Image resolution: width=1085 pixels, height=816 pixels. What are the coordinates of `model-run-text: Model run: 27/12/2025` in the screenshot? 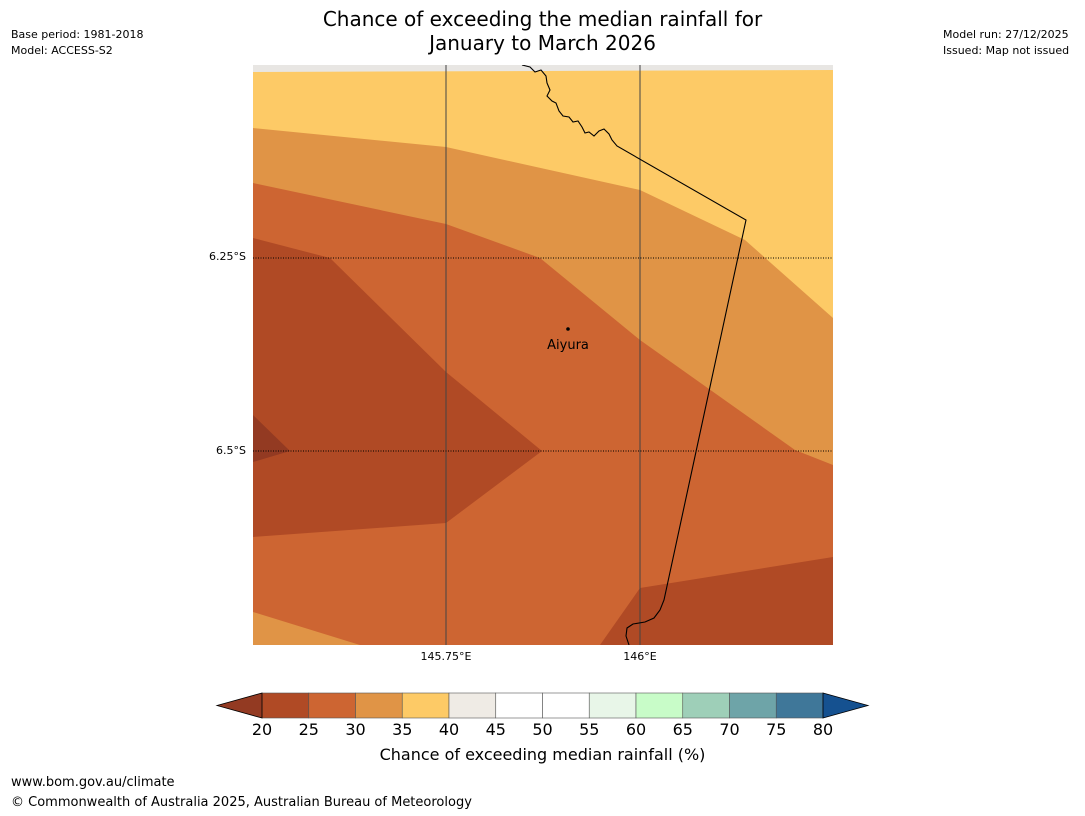 It's located at (1006, 34).